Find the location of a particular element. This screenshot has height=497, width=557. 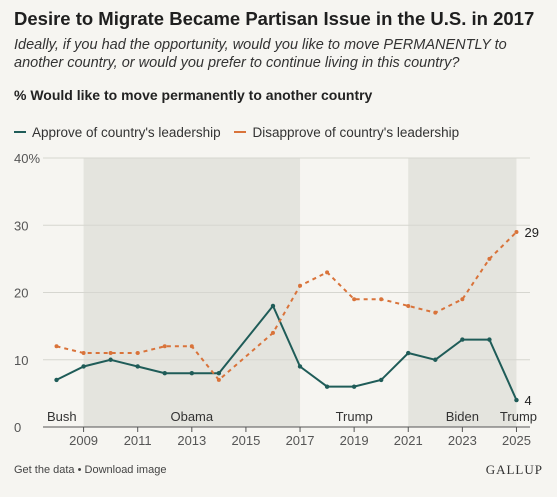

end-label-0: 4 is located at coordinates (527, 400).